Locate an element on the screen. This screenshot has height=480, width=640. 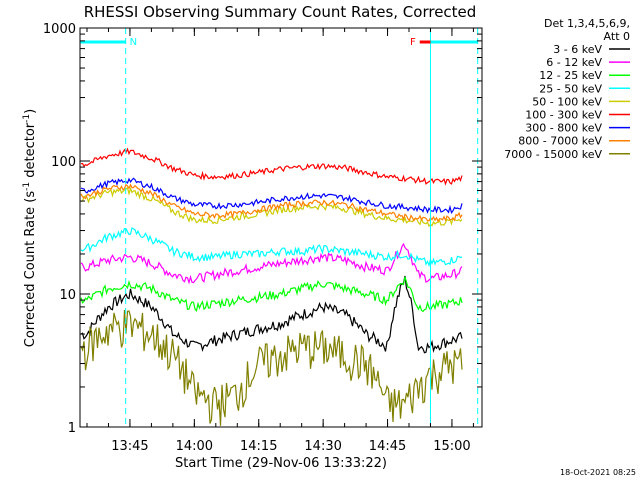
footer-timestamp: 18-Oct-2021 08:25 is located at coordinates (598, 472).